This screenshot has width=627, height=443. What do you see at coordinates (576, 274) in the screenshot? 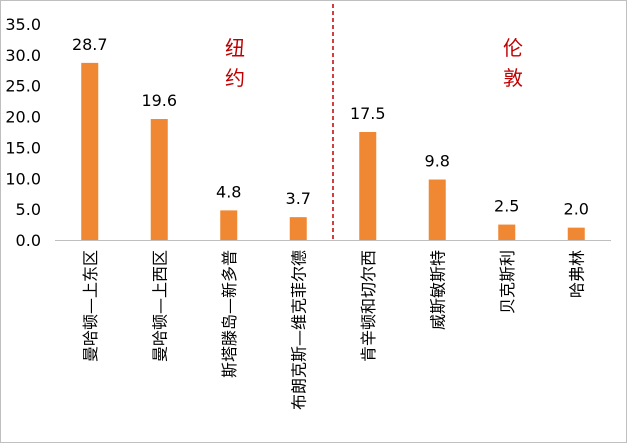
I see `category-label: 哈弗林` at bounding box center [576, 274].